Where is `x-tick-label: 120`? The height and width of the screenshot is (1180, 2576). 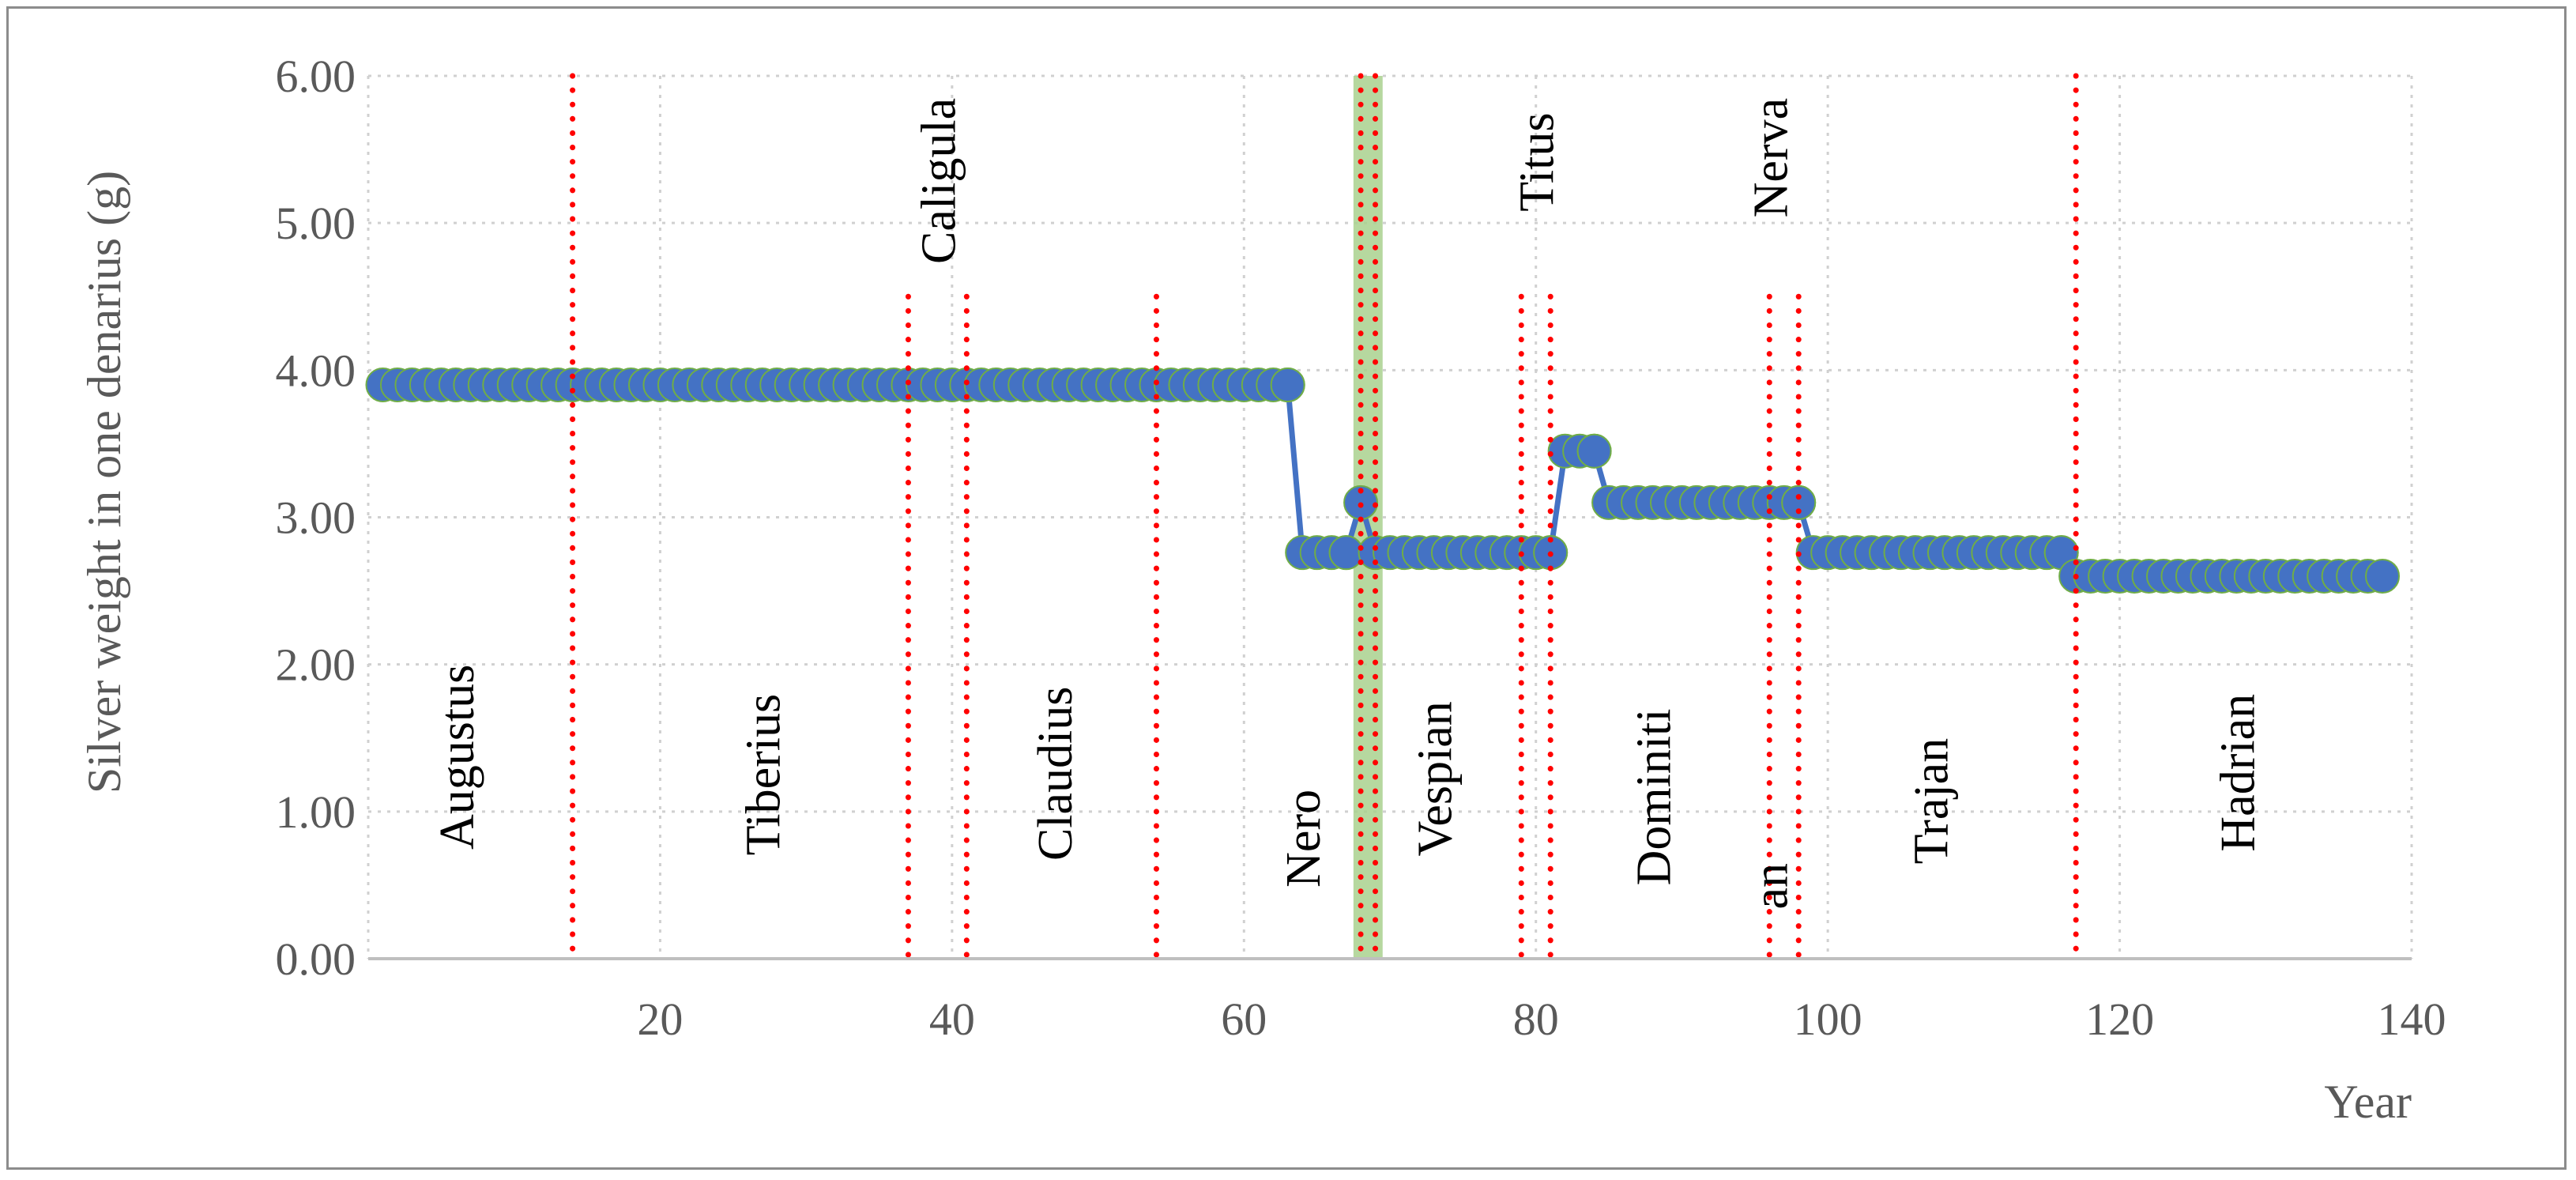 x-tick-label: 120 is located at coordinates (2119, 1019).